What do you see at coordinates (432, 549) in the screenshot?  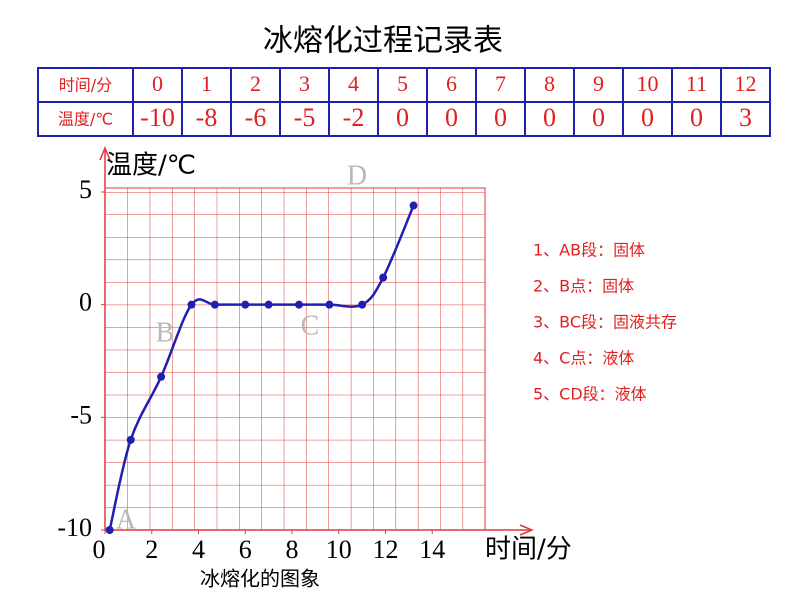 I see `x-tick-label: 14` at bounding box center [432, 549].